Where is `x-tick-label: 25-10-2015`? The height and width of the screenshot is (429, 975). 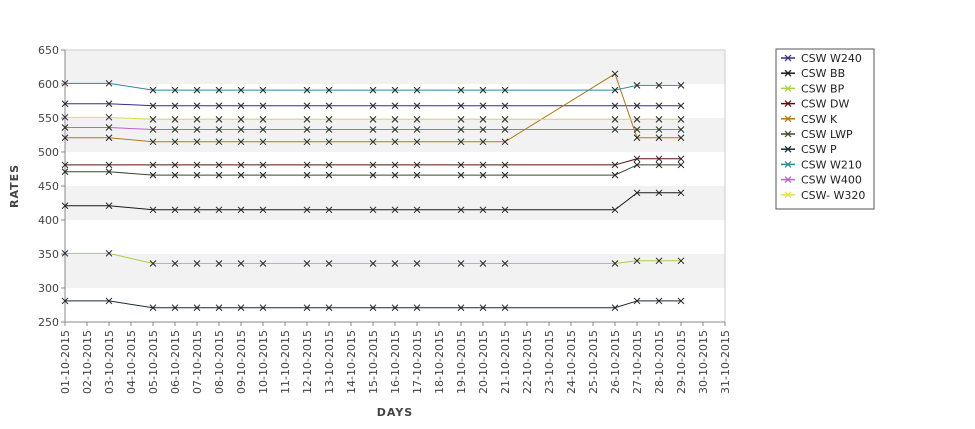 x-tick-label: 25-10-2015 is located at coordinates (593, 362).